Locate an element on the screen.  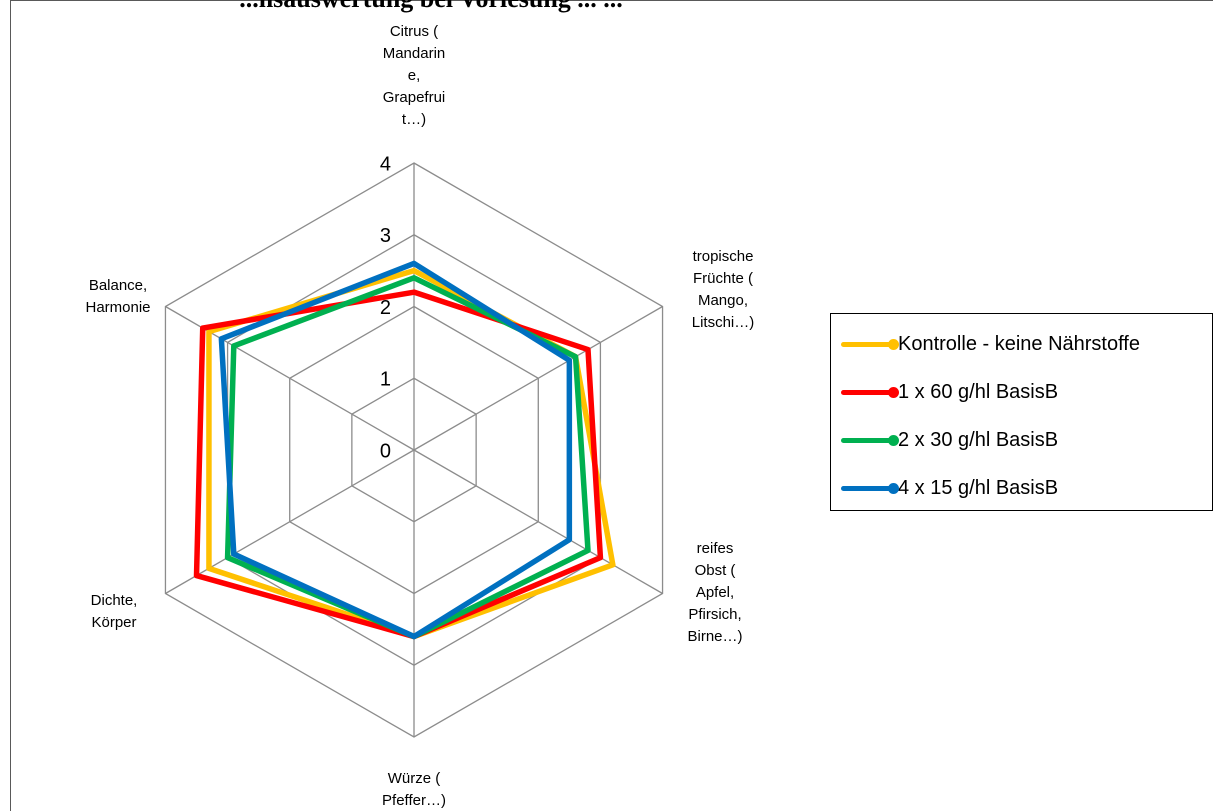
legend-label: 2 x 30 g/hl BasisB is located at coordinates (978, 439).